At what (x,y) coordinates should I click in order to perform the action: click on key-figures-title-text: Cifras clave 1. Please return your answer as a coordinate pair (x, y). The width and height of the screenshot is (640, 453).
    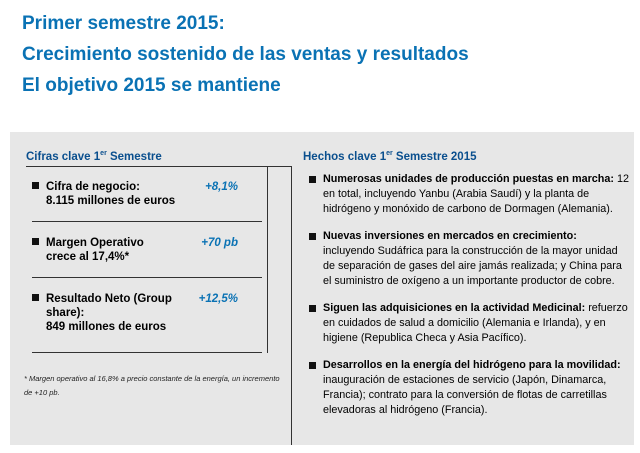
    Looking at the image, I should click on (63, 156).